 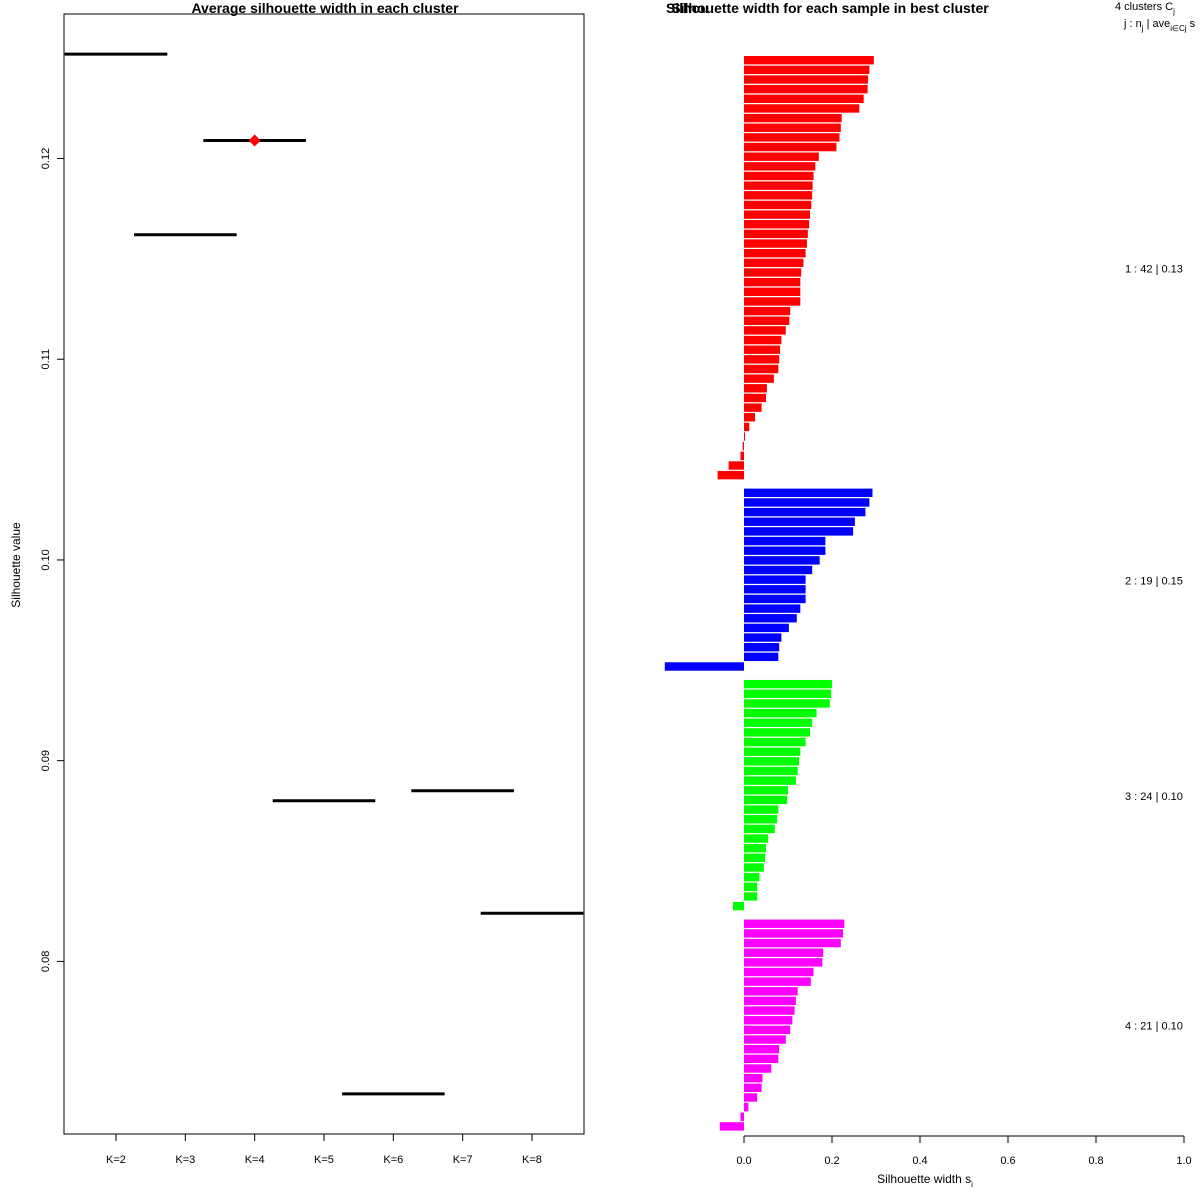 What do you see at coordinates (831, 1161) in the screenshot?
I see `right-x-tick-label: 0.2` at bounding box center [831, 1161].